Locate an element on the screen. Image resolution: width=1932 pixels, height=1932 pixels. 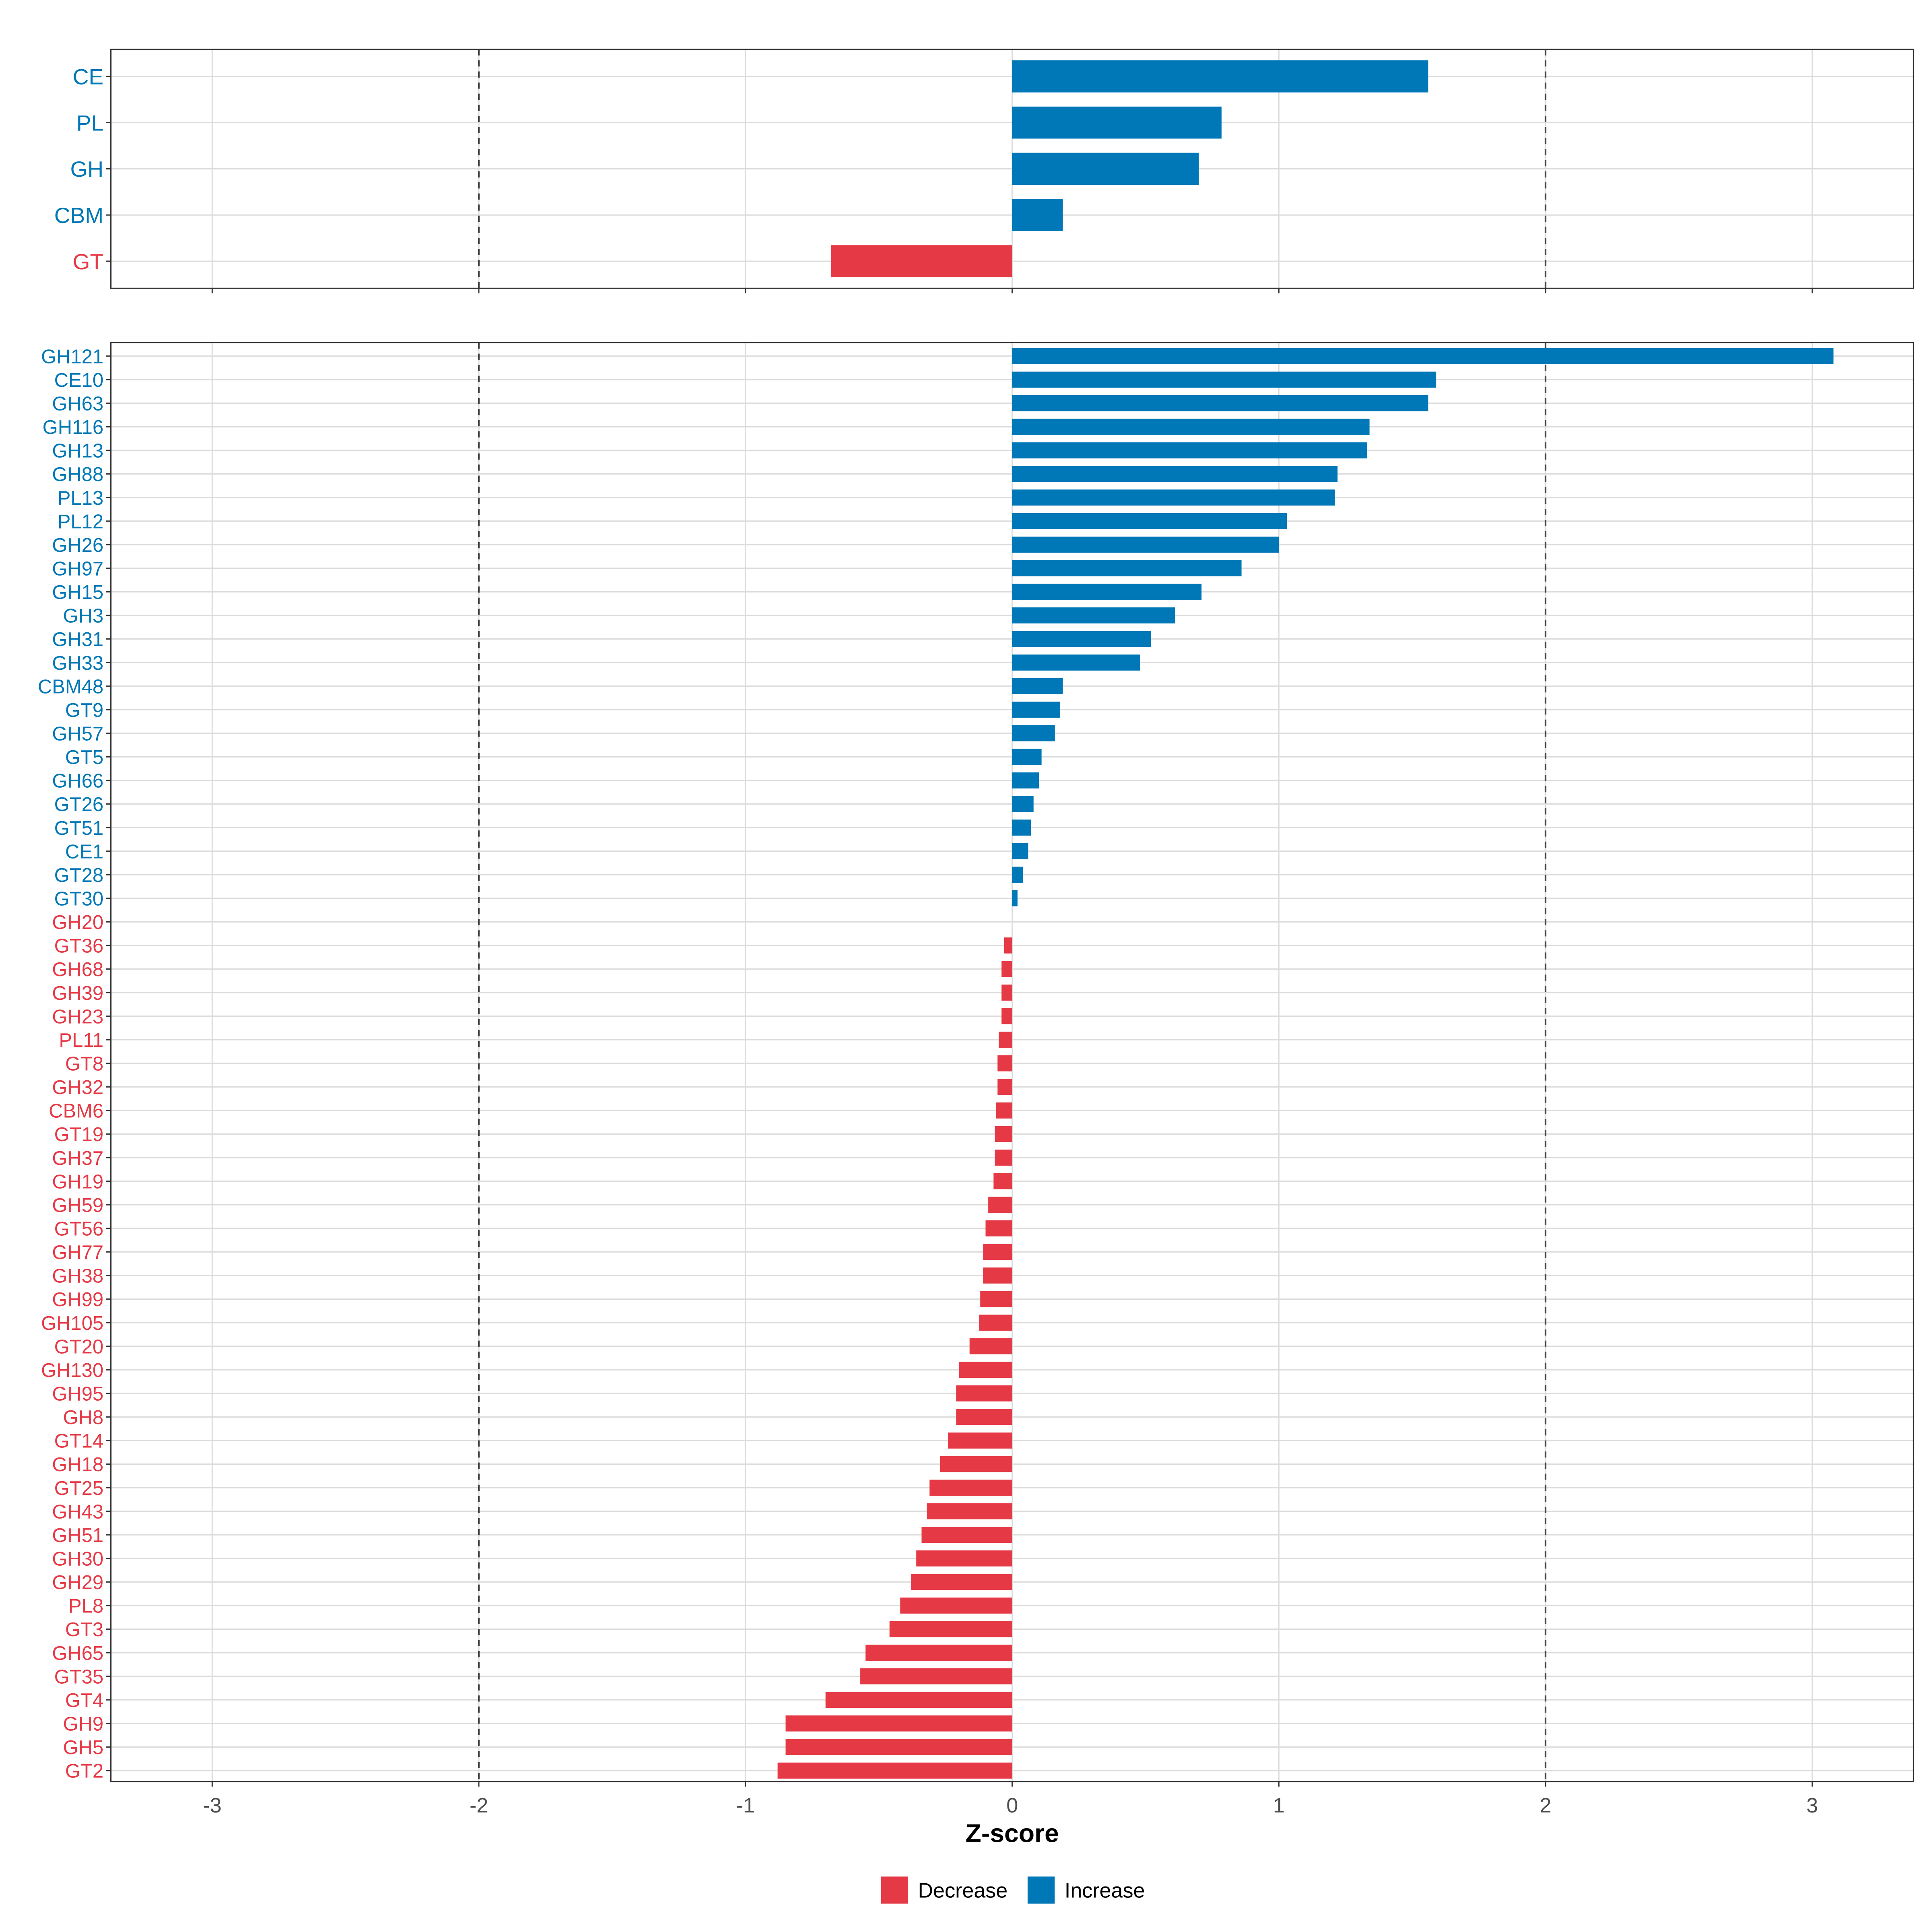
y-tick-label: GH33 is located at coordinates (77, 663).